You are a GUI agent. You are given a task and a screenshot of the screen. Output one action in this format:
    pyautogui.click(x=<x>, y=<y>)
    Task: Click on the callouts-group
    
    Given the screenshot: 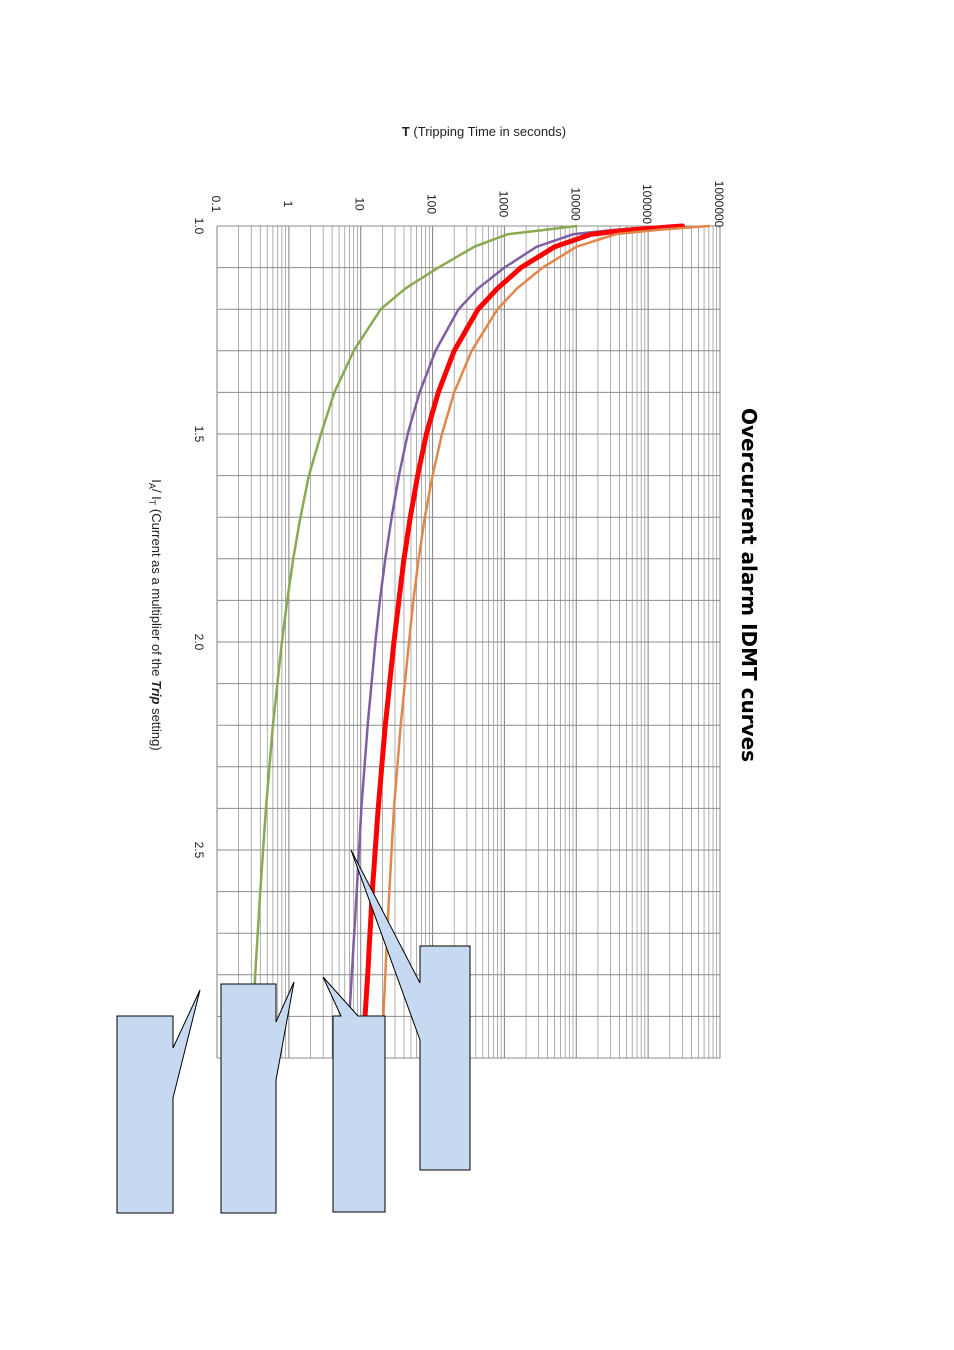 What is the action you would take?
    pyautogui.click(x=293, y=1031)
    